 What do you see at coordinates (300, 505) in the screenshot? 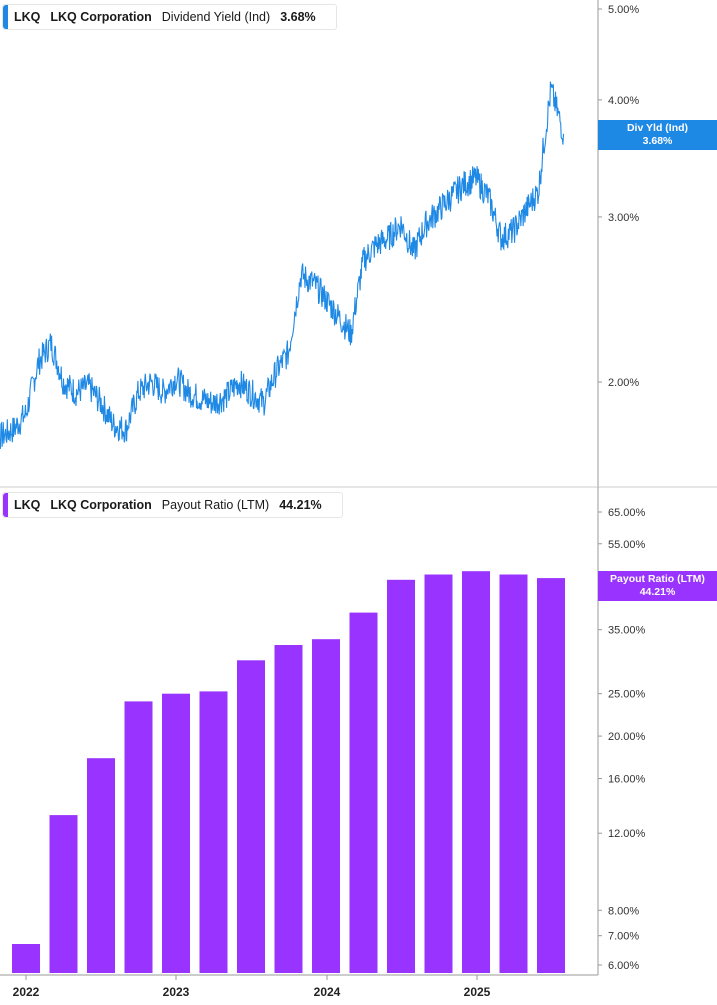
I see `legend-value: 44.21%` at bounding box center [300, 505].